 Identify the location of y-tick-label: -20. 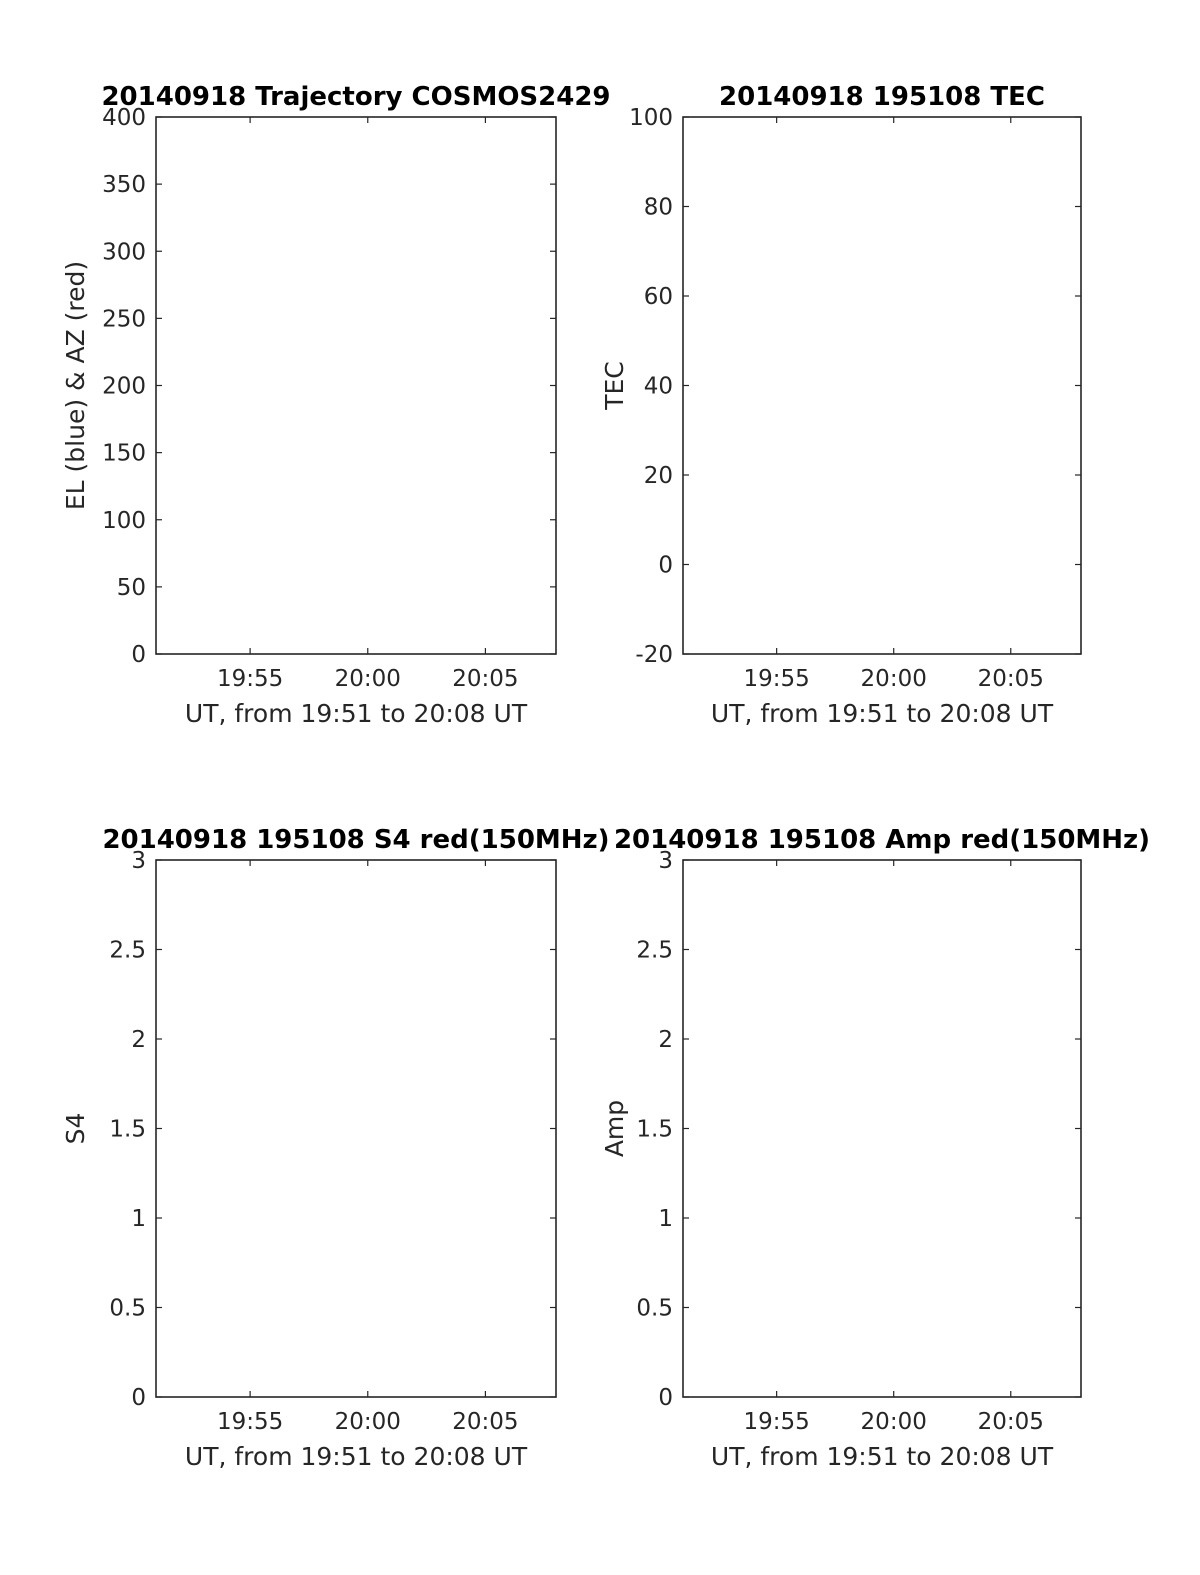
(654, 655).